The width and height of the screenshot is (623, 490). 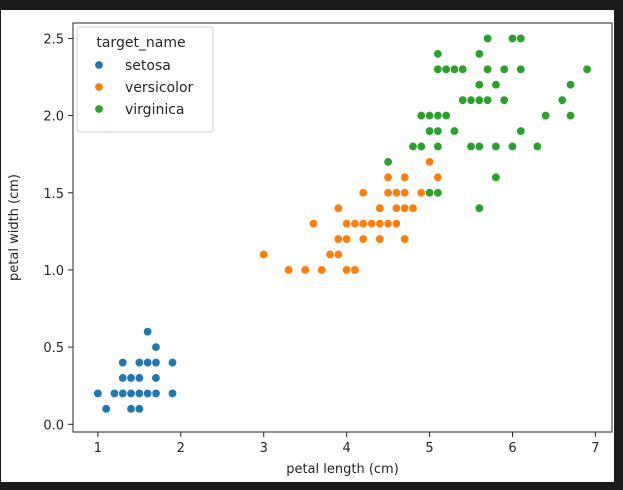 I want to click on legend-label-virginica: virginica, so click(x=155, y=110).